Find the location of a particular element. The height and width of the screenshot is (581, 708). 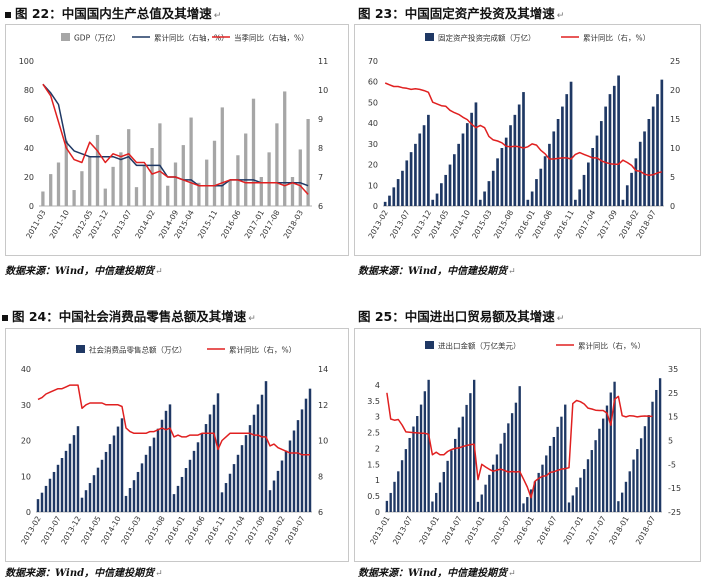

x-tick-label: 2018-03 is located at coordinates (294, 224).